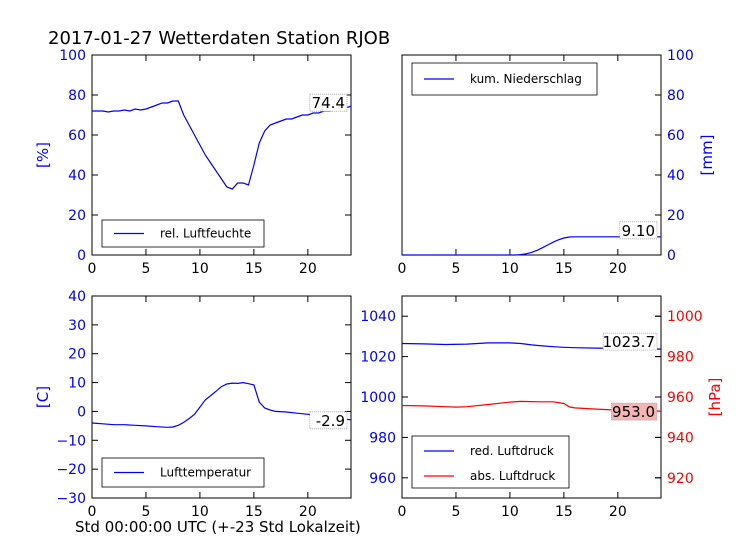 This screenshot has height=552, width=736. I want to click on last-value-label: 1023.7, so click(629, 342).